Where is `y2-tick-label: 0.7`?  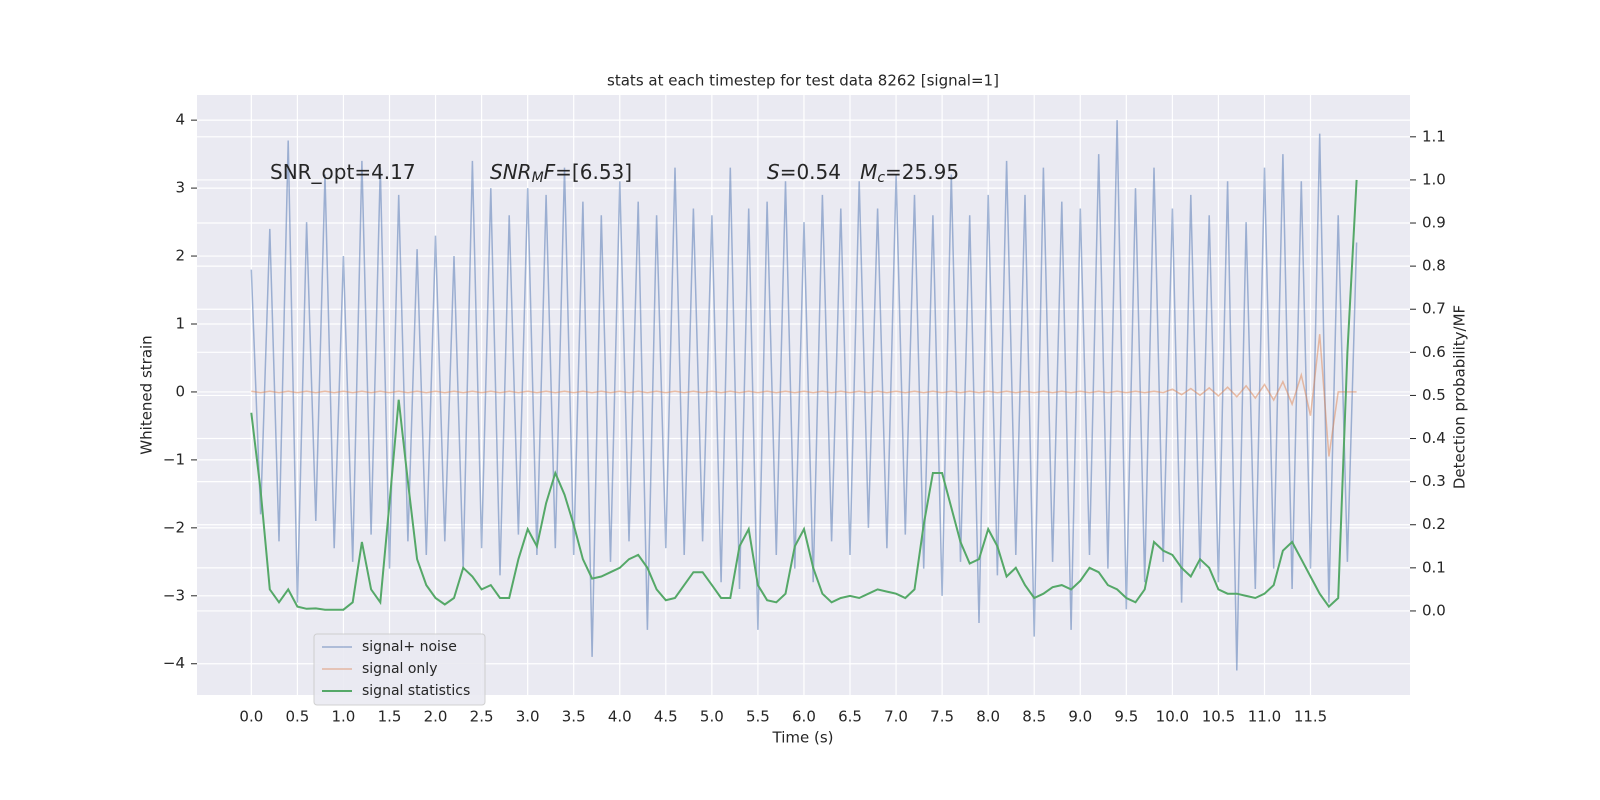 y2-tick-label: 0.7 is located at coordinates (1434, 309).